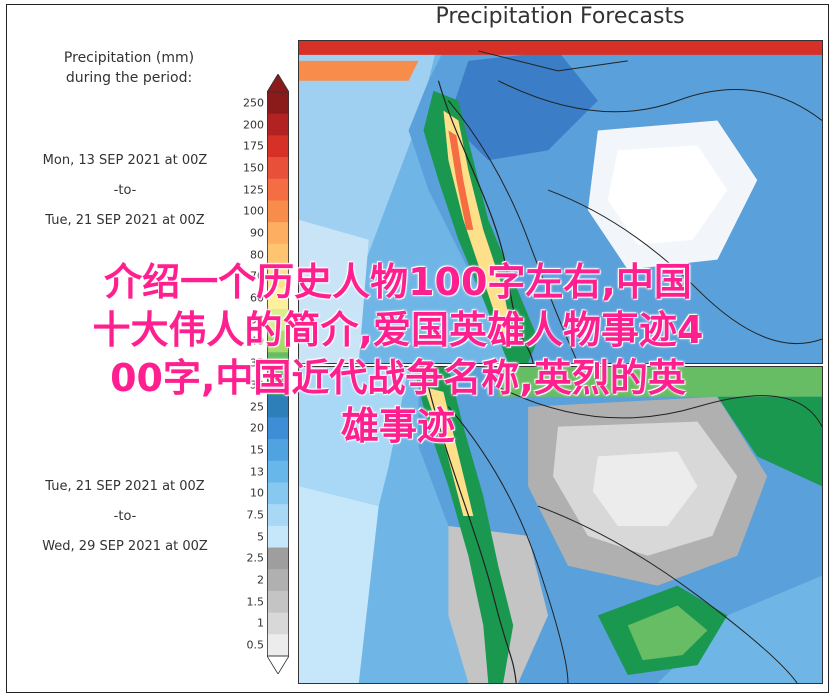  Describe the element at coordinates (253, 146) in the screenshot. I see `colorbar-tick-label: 175` at that location.